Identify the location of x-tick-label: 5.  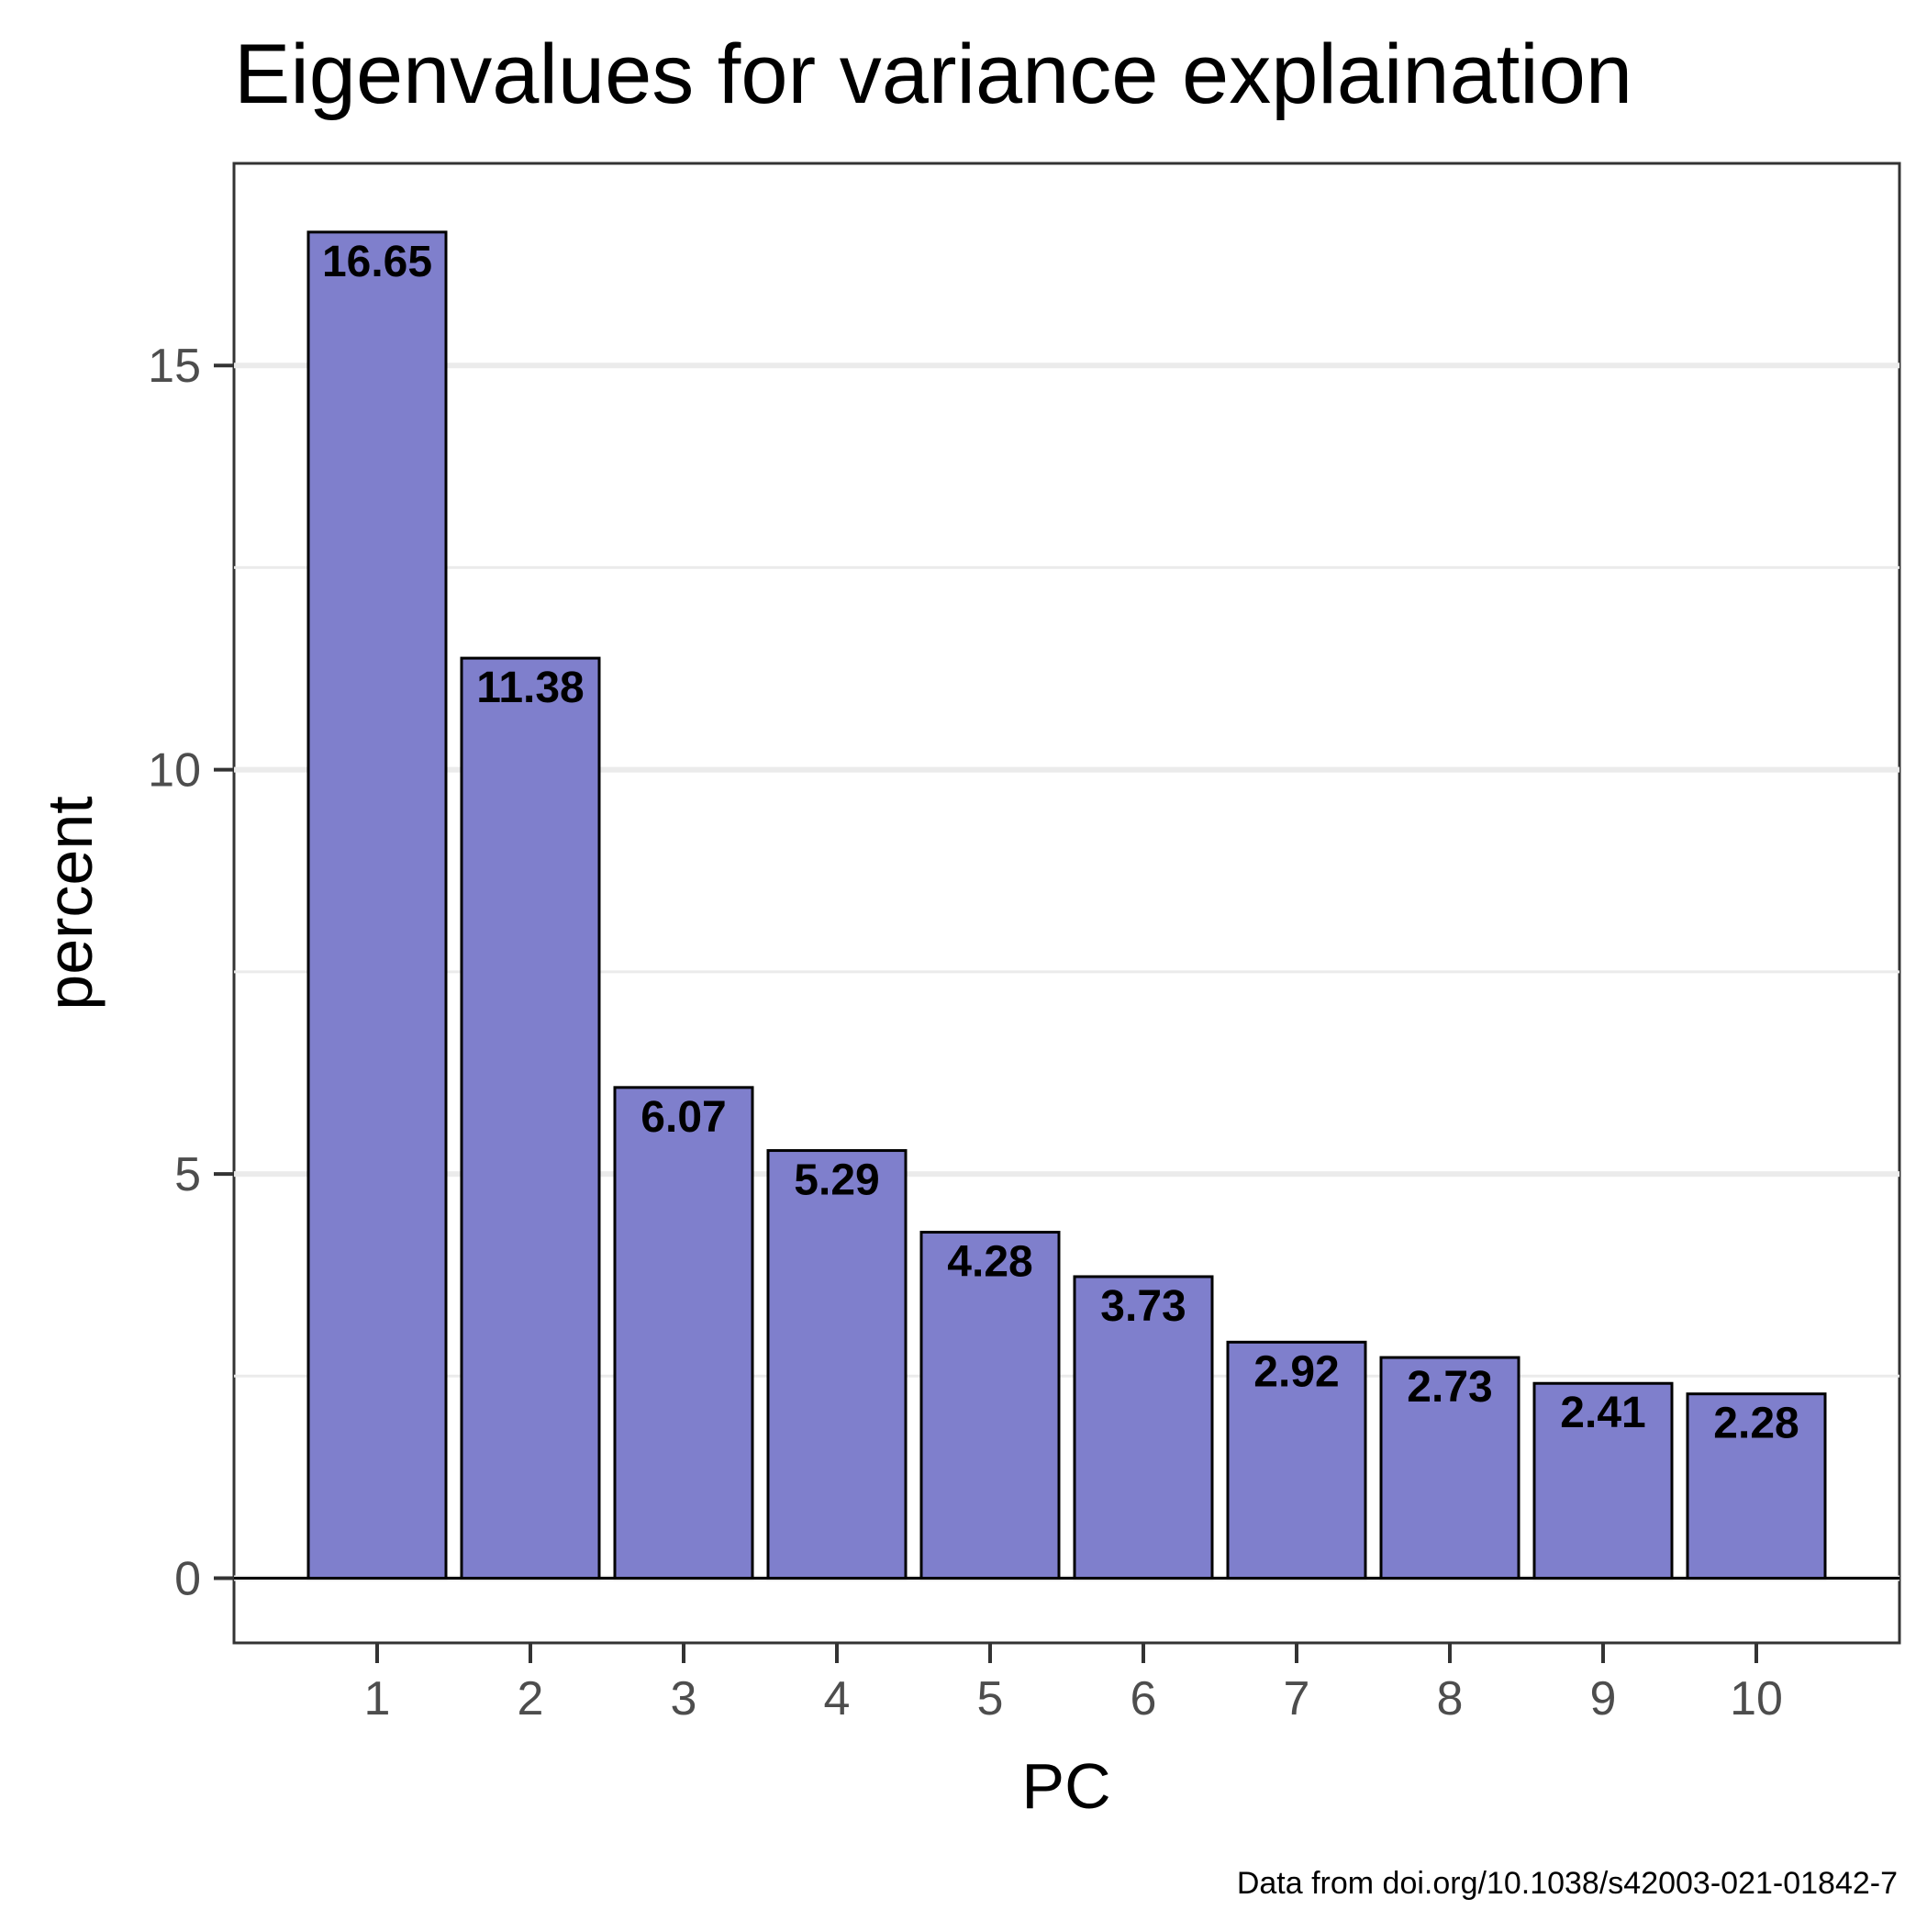
(991, 1698).